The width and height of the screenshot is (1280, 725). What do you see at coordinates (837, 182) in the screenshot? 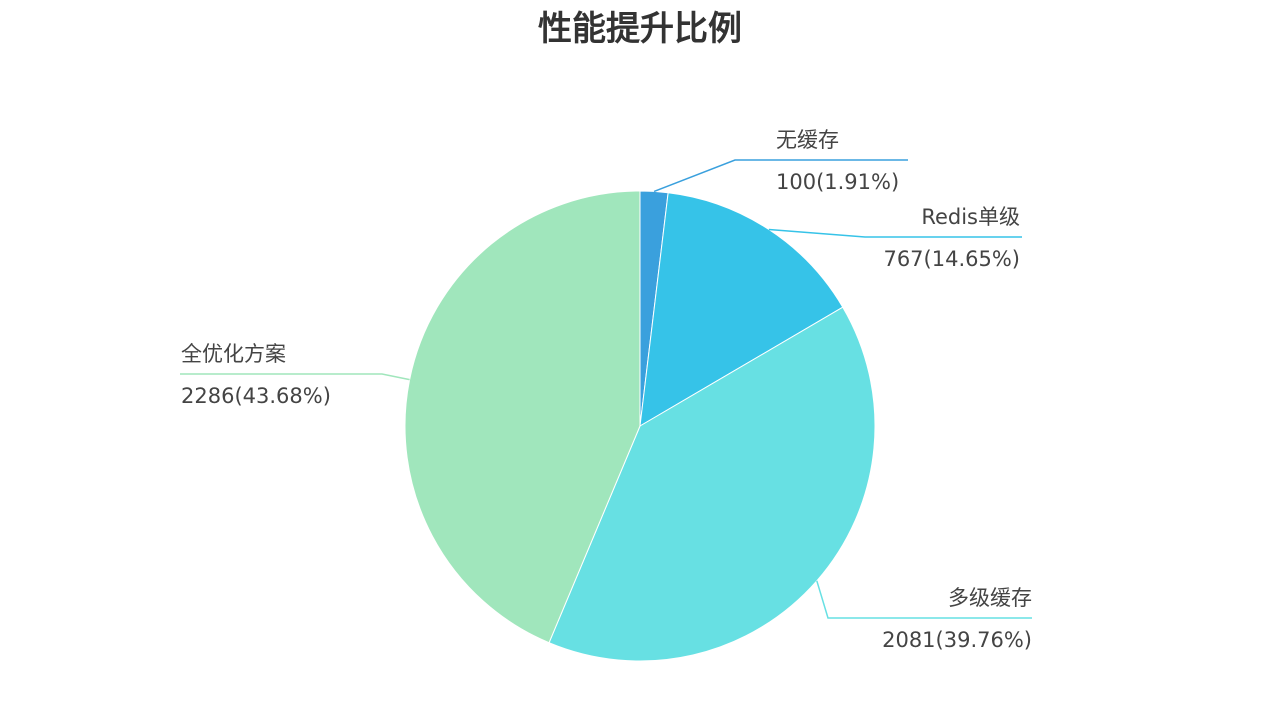
I see `slice-value-label-1: 100(1.91%)` at bounding box center [837, 182].